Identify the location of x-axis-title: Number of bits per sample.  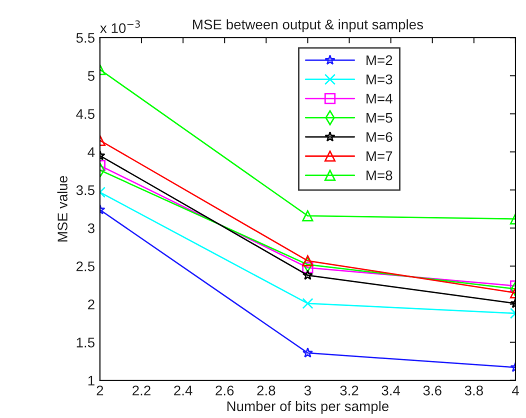
(308, 407).